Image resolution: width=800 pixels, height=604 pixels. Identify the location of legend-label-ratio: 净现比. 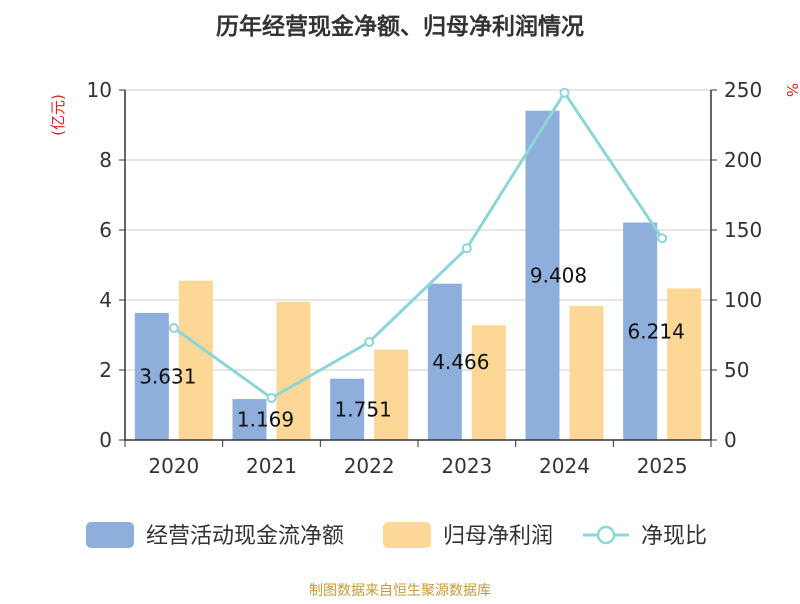
(674, 536).